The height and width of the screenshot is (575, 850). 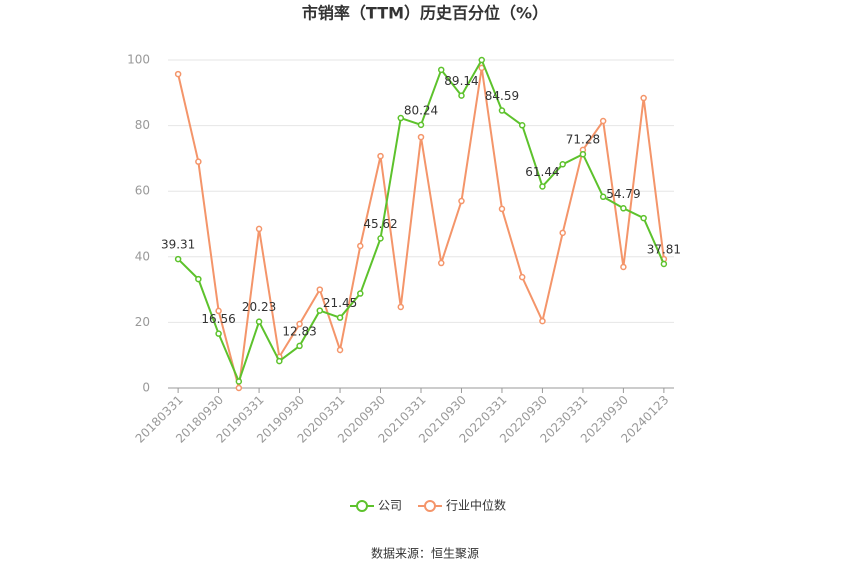 I want to click on data-label: 12.83, so click(x=299, y=331).